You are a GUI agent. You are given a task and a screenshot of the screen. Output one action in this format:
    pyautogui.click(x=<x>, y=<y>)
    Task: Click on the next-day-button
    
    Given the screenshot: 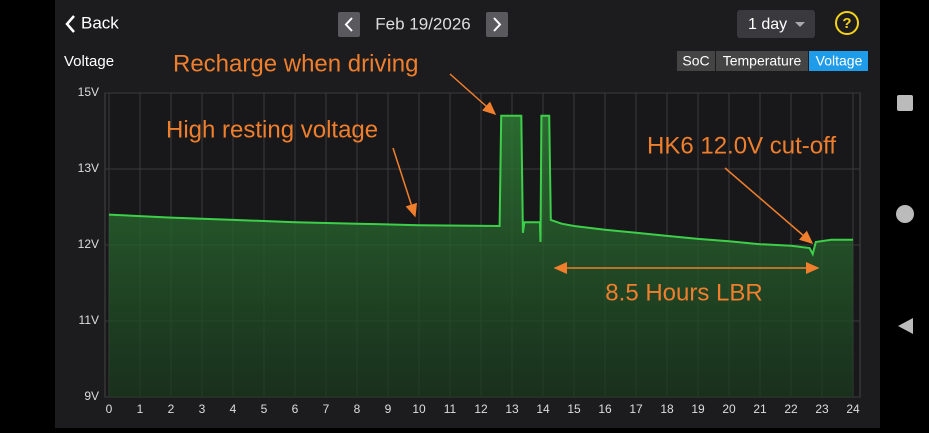 What is the action you would take?
    pyautogui.click(x=497, y=24)
    